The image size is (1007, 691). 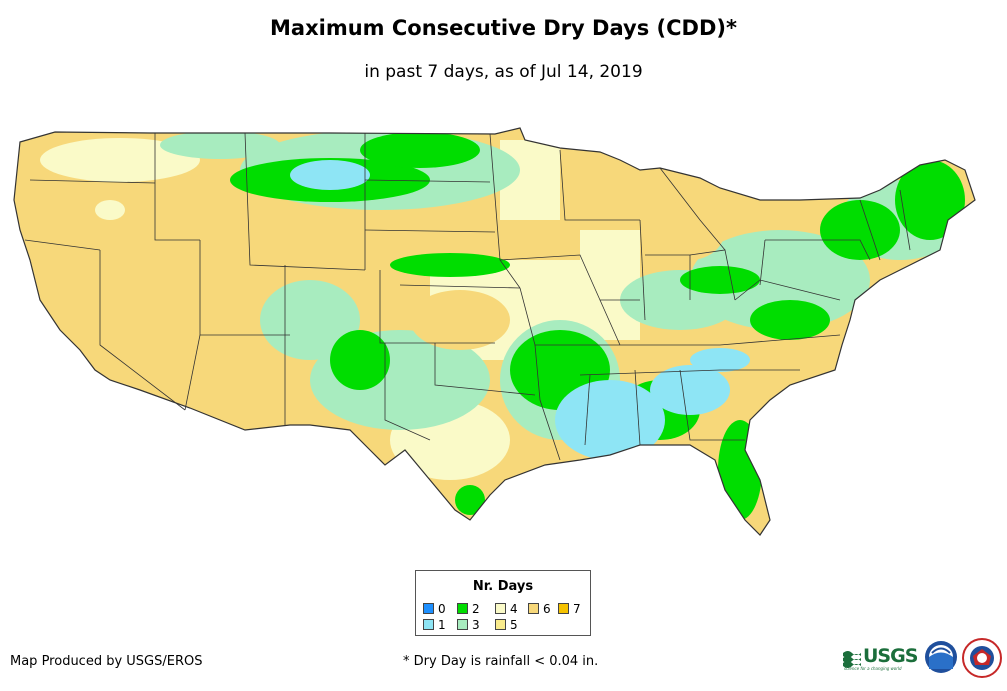 I want to click on legend-label: 0, so click(x=442, y=609).